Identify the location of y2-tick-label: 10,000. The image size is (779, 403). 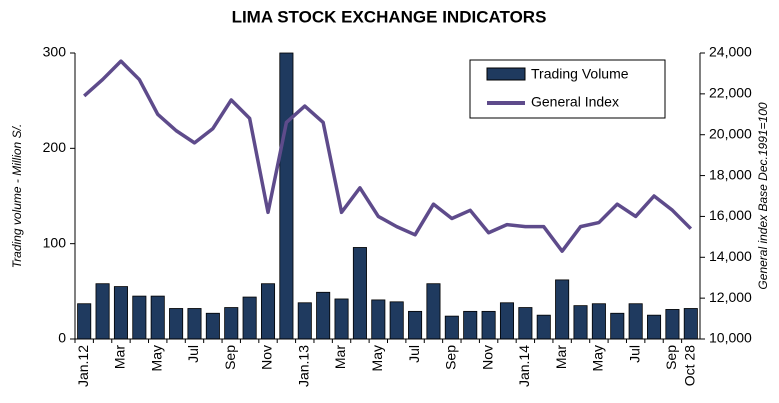
(730, 338).